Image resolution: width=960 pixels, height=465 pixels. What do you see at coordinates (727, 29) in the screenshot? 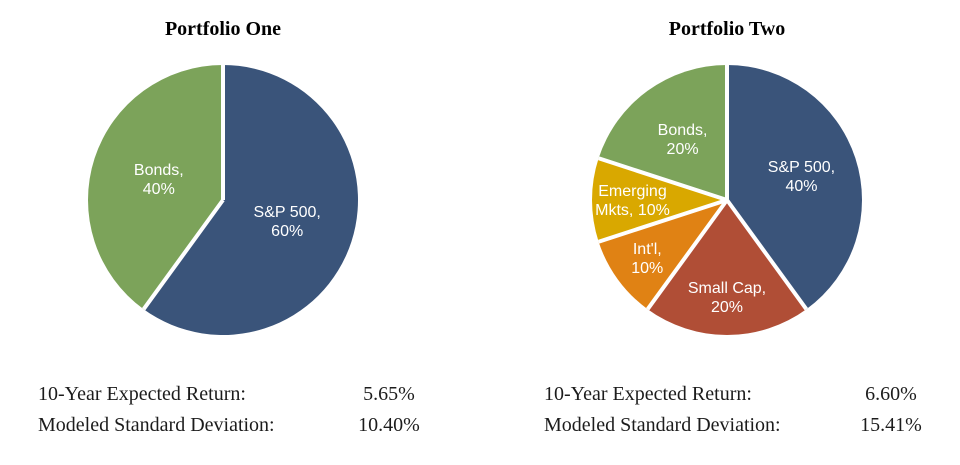
I see `portfolio-two-title: Portfolio Two` at bounding box center [727, 29].